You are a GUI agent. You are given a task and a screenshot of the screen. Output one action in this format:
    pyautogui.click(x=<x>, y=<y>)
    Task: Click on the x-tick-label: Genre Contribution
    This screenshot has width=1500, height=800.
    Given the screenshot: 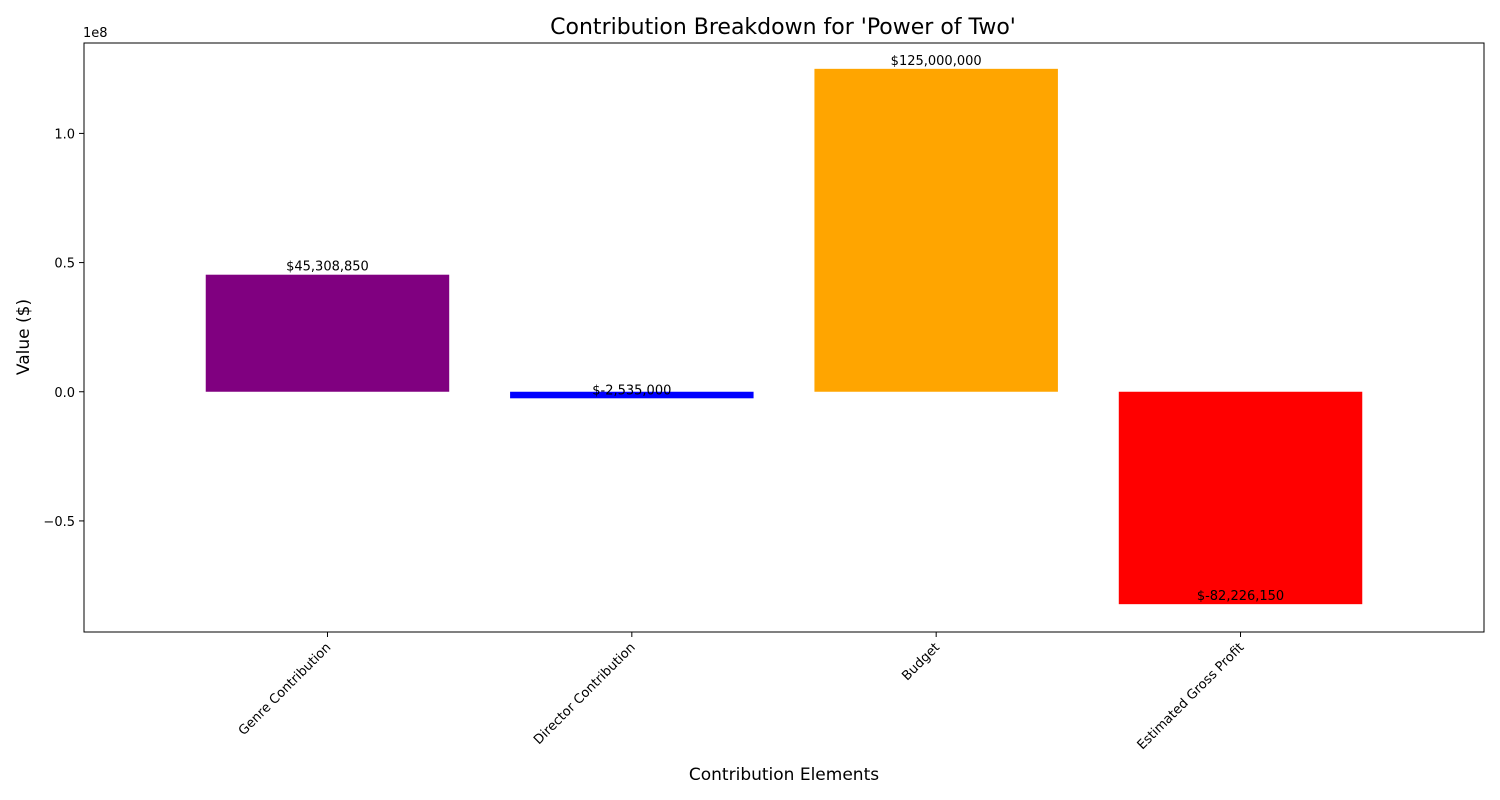 What is the action you would take?
    pyautogui.click(x=285, y=689)
    